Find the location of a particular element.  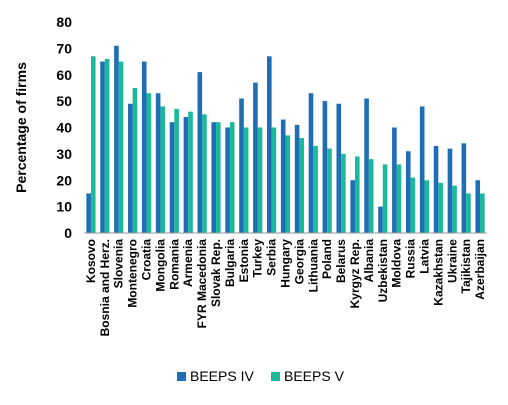

x-category-label: Turkey is located at coordinates (258, 258).